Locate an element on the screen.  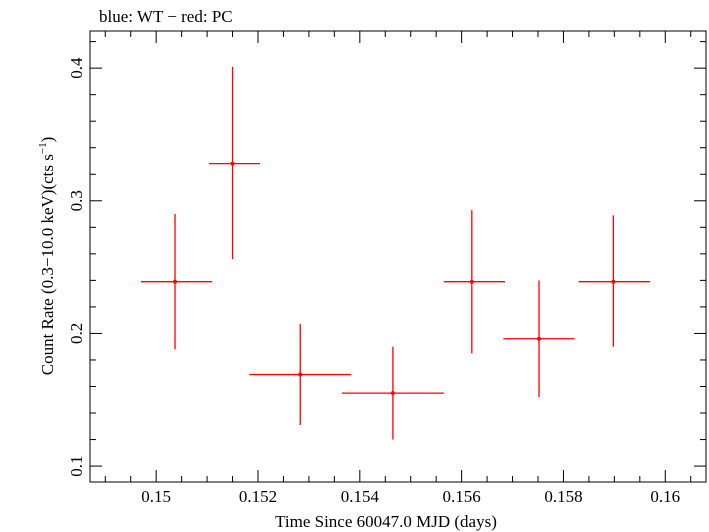
x-tick-label: 0.156 is located at coordinates (462, 496).